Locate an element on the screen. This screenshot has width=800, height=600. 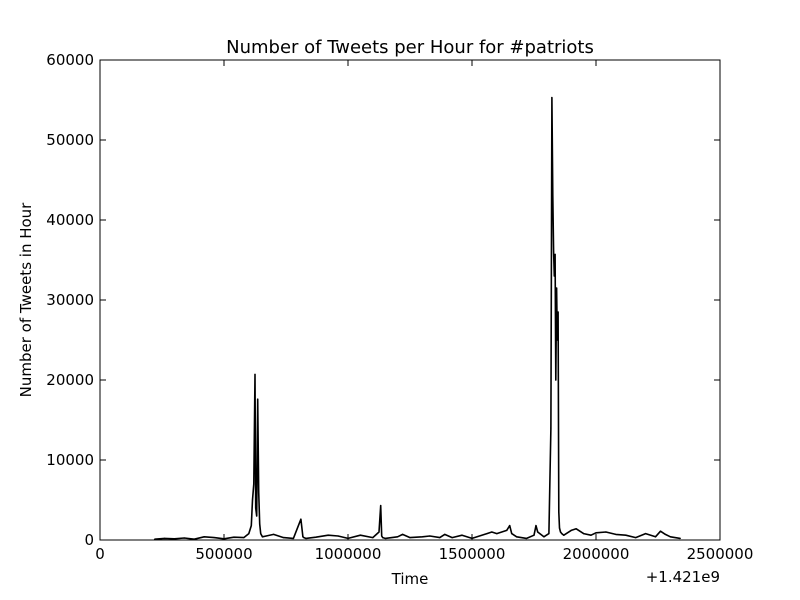
x-tick-label: 500000 is located at coordinates (223, 554).